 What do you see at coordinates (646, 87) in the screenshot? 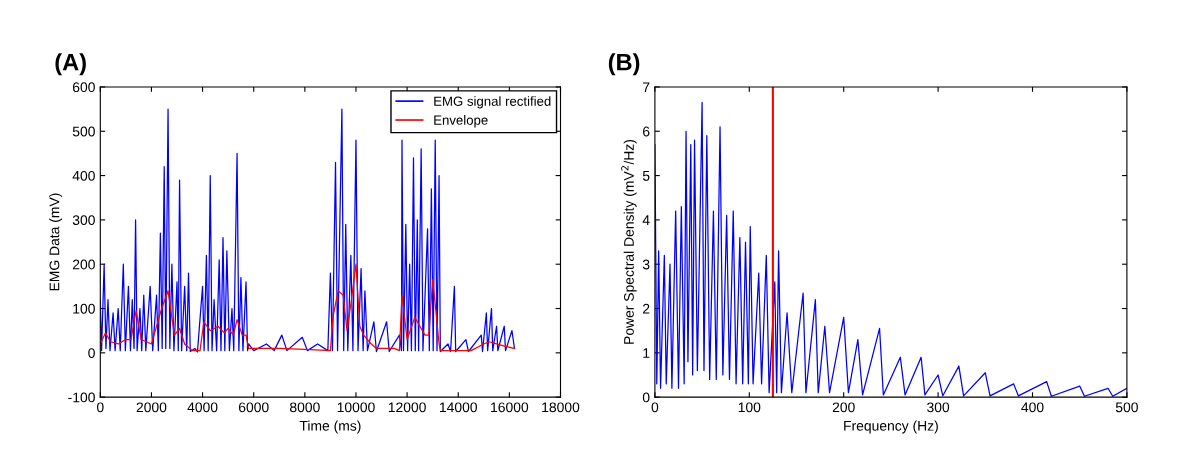
I see `y-tick-label: 7` at bounding box center [646, 87].